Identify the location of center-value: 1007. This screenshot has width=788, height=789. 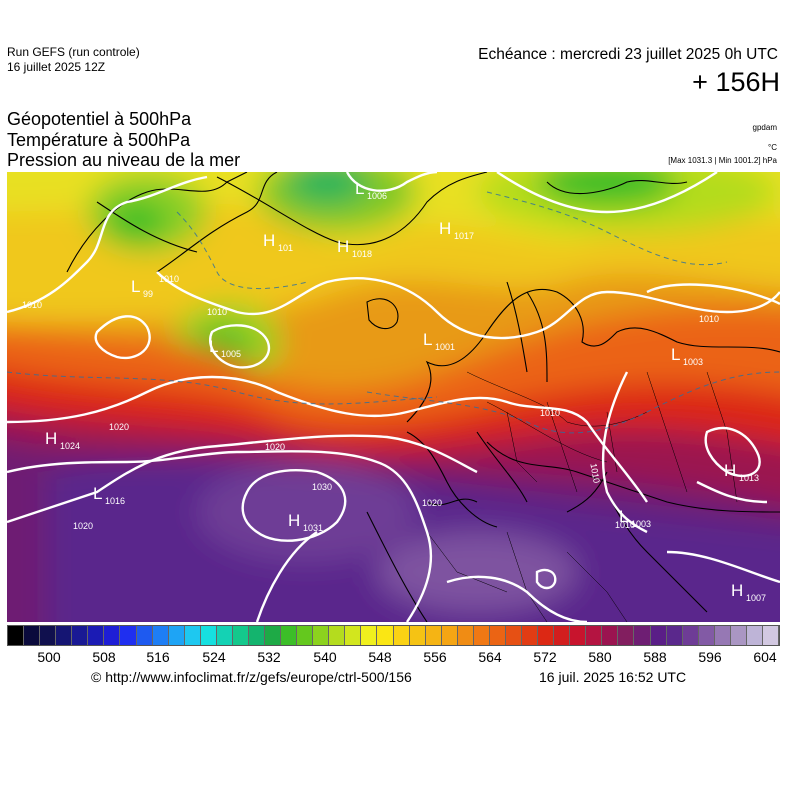
(756, 598).